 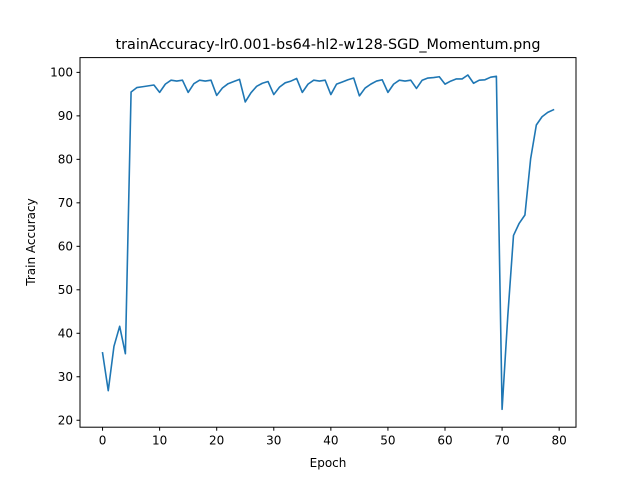 What do you see at coordinates (444, 441) in the screenshot?
I see `x-tick-label: 60` at bounding box center [444, 441].